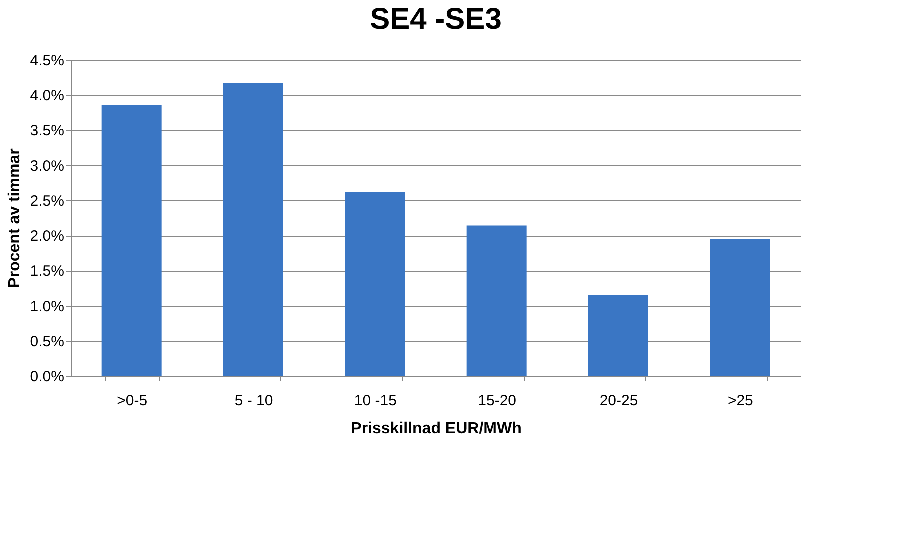 This screenshot has width=906, height=551. Describe the element at coordinates (132, 401) in the screenshot. I see `x-tick-label: >0-5` at that location.